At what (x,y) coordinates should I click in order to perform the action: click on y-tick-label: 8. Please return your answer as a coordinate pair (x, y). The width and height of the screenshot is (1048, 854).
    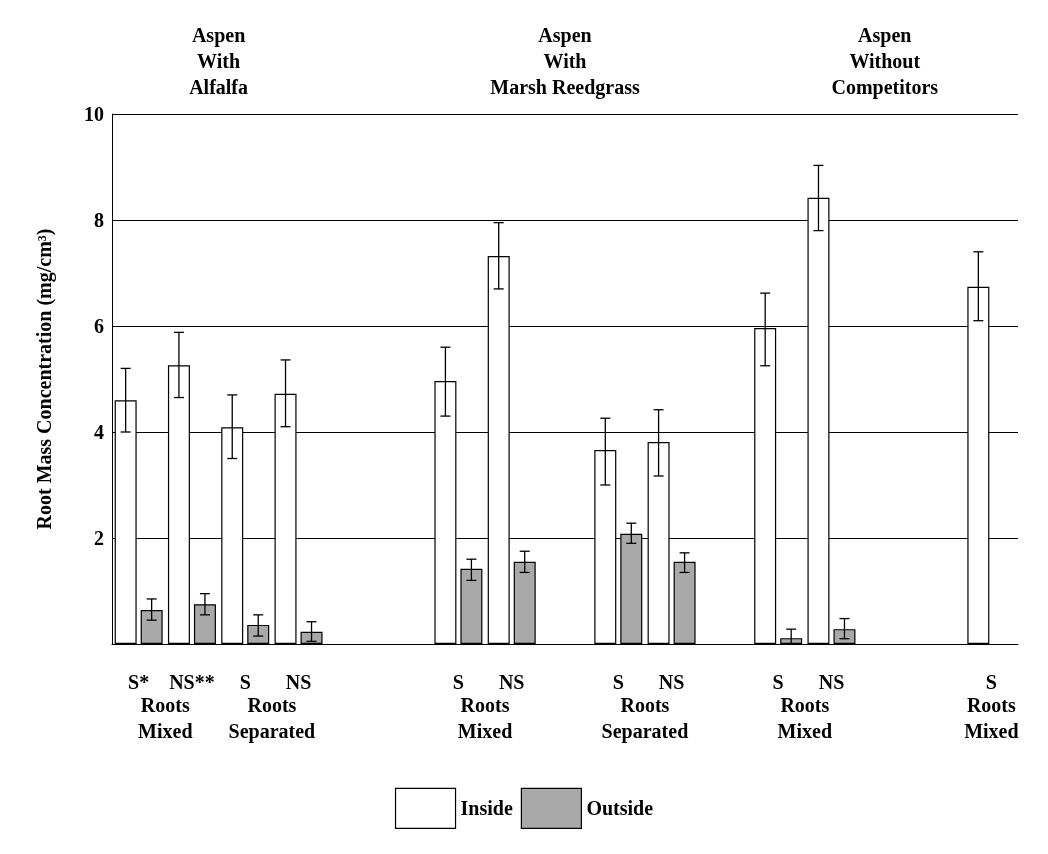
    Looking at the image, I should click on (99, 220).